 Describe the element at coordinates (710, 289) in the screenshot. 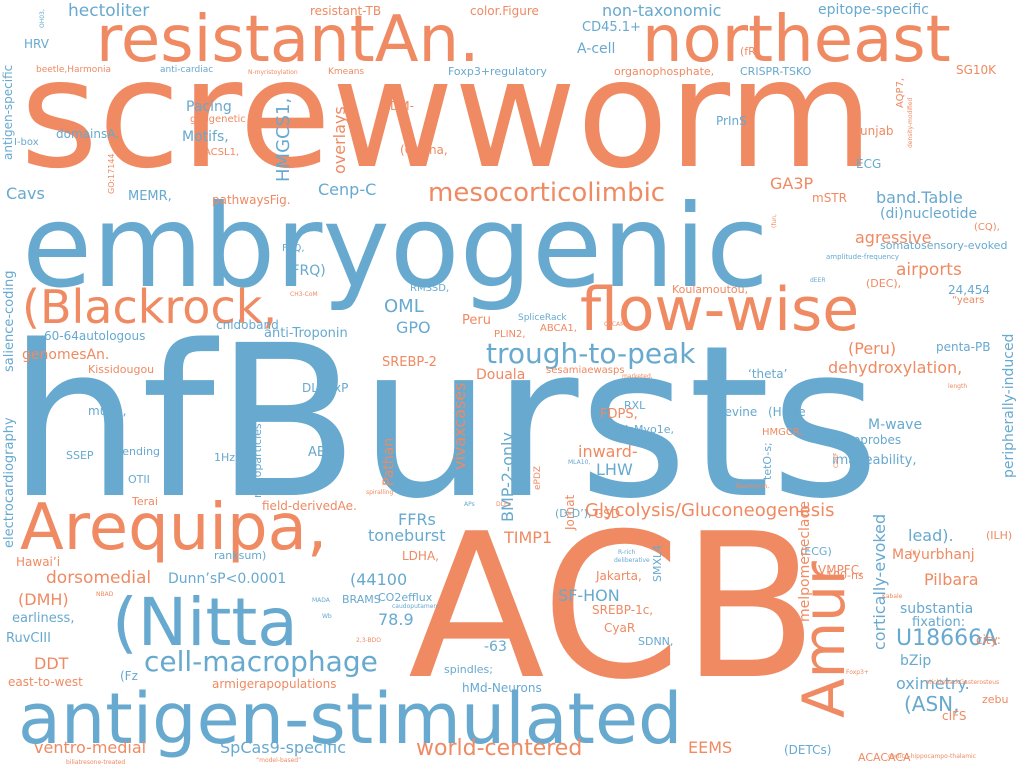

I see `word: Koulamoutou,` at that location.